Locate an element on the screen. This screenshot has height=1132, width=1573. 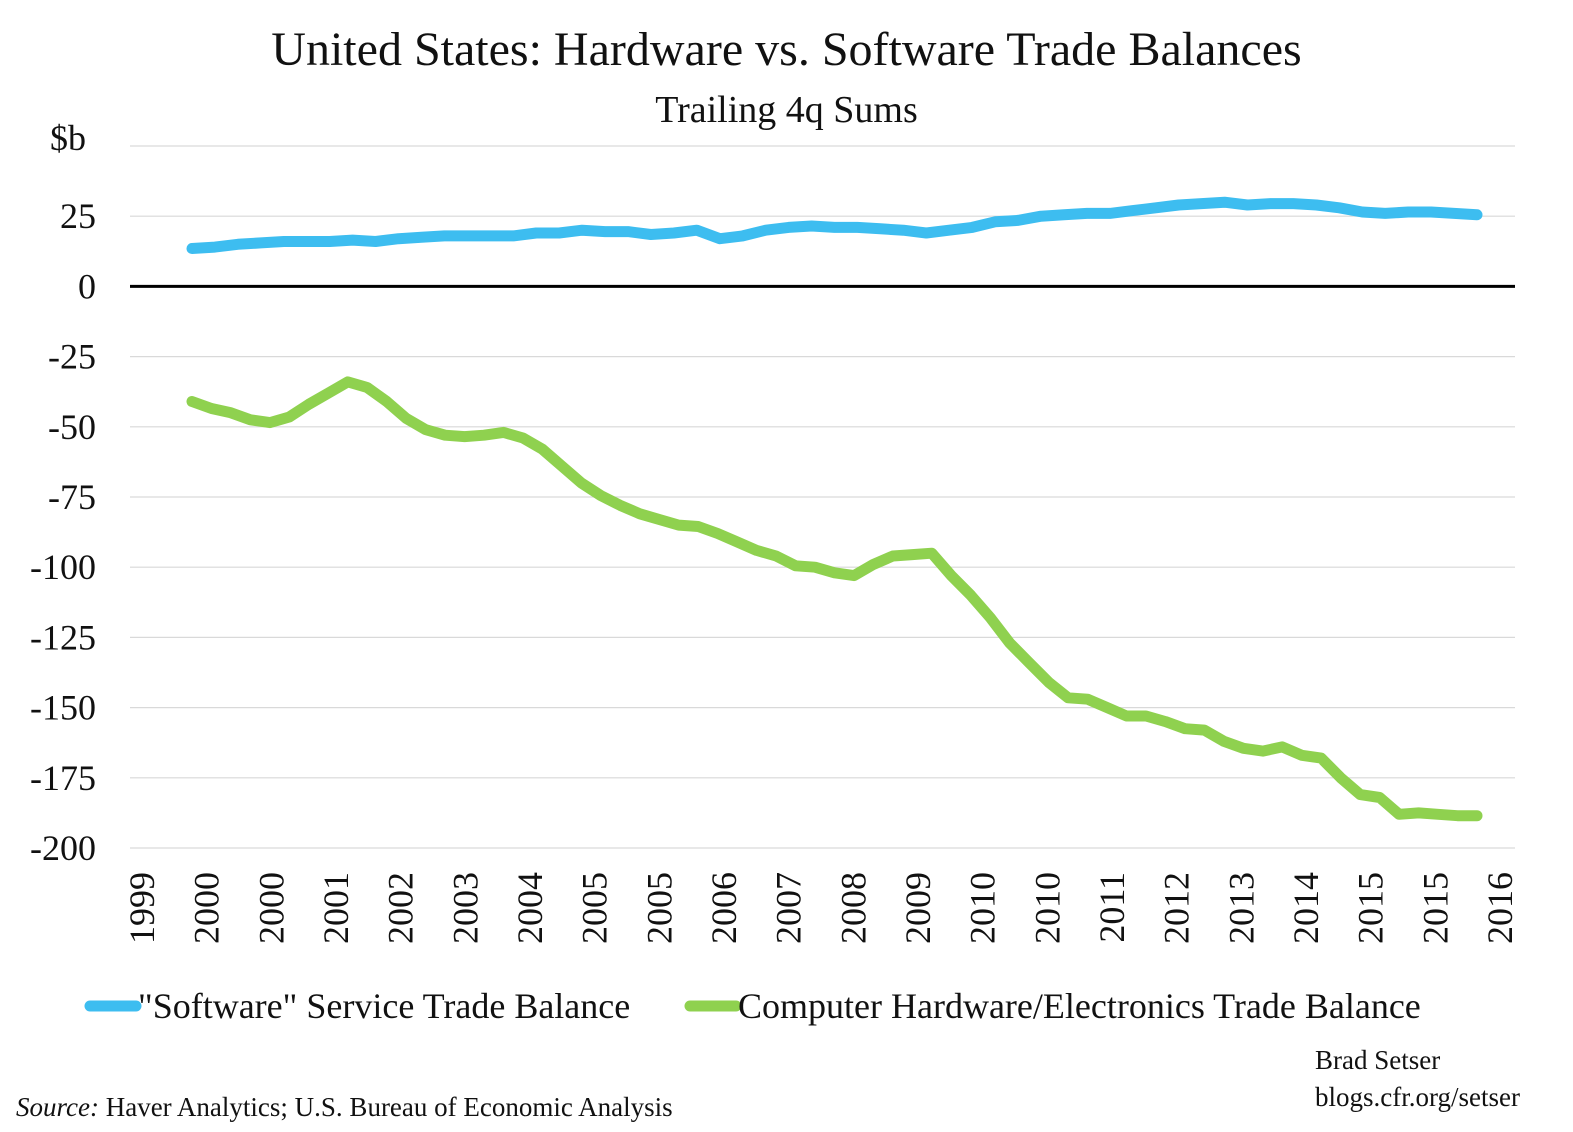
y-tick-label: 25 is located at coordinates (78, 216).